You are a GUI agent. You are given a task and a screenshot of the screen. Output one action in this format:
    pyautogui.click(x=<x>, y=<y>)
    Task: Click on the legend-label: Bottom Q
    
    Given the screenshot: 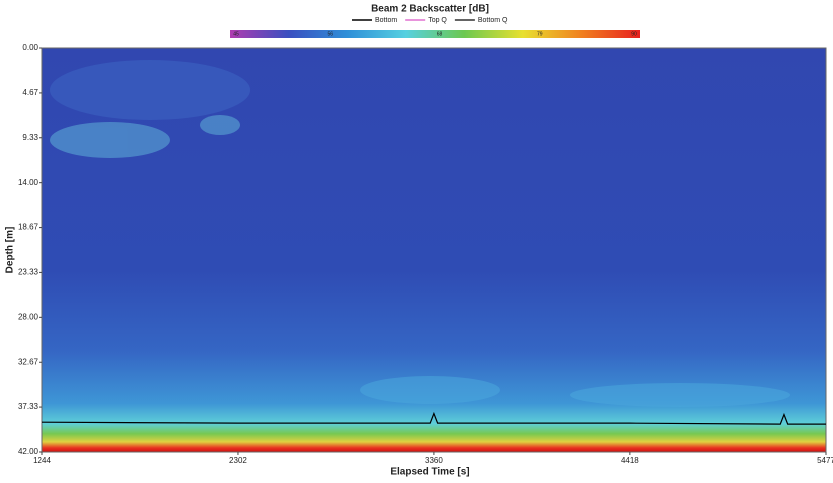 What is the action you would take?
    pyautogui.click(x=493, y=20)
    